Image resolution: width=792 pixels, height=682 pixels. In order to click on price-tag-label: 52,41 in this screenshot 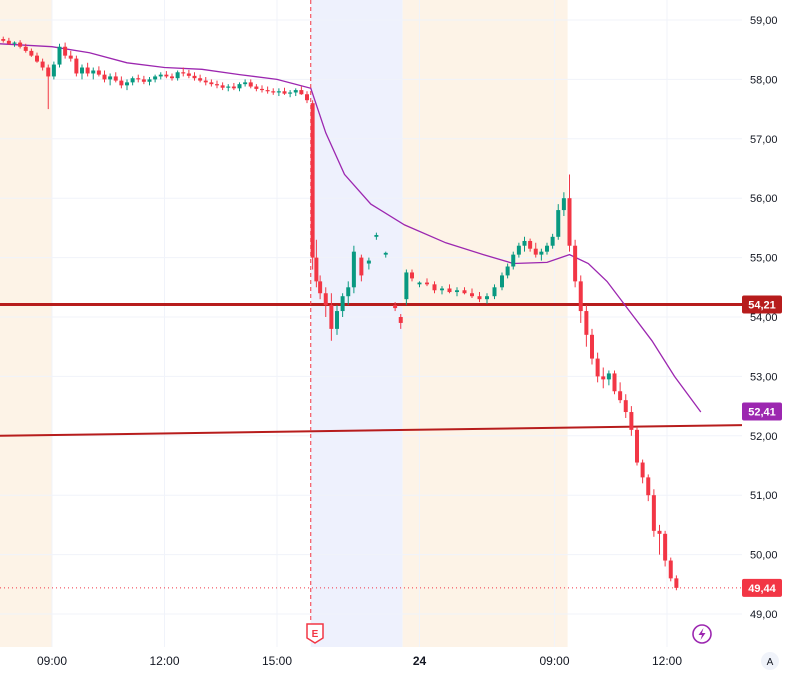, I will do `click(762, 412)`.